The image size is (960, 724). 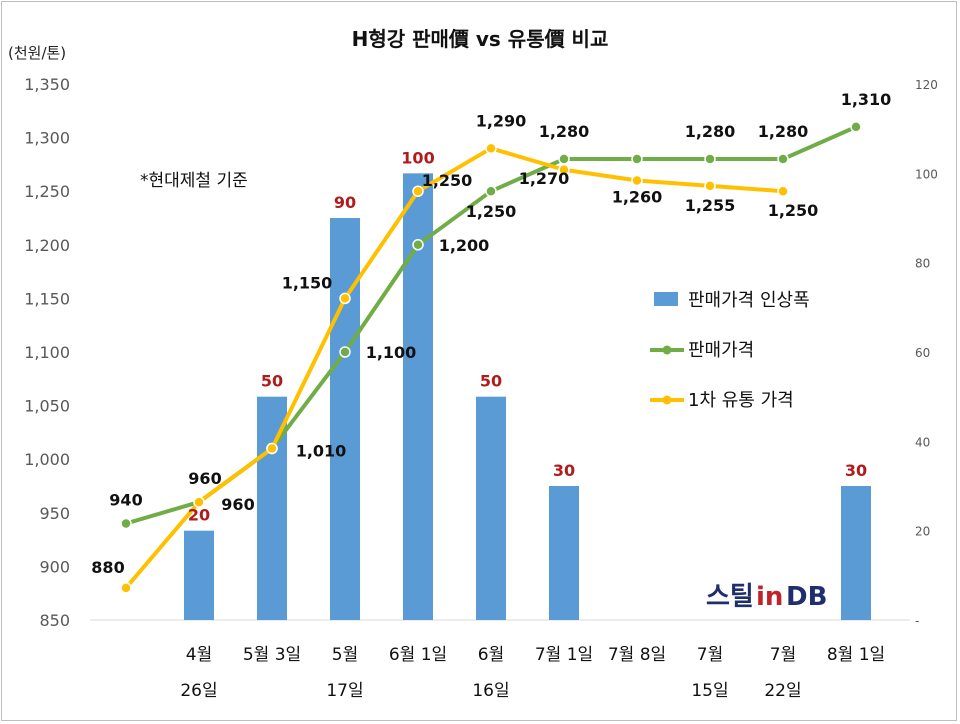 What do you see at coordinates (54, 620) in the screenshot?
I see `y-tick-label: 850` at bounding box center [54, 620].